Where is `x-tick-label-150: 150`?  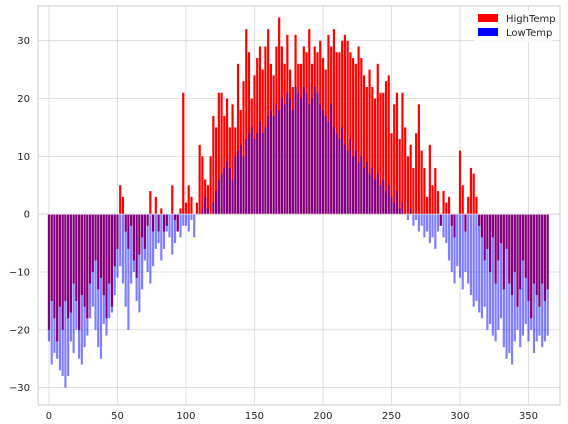 x-tick-label-150: 150 is located at coordinates (254, 416).